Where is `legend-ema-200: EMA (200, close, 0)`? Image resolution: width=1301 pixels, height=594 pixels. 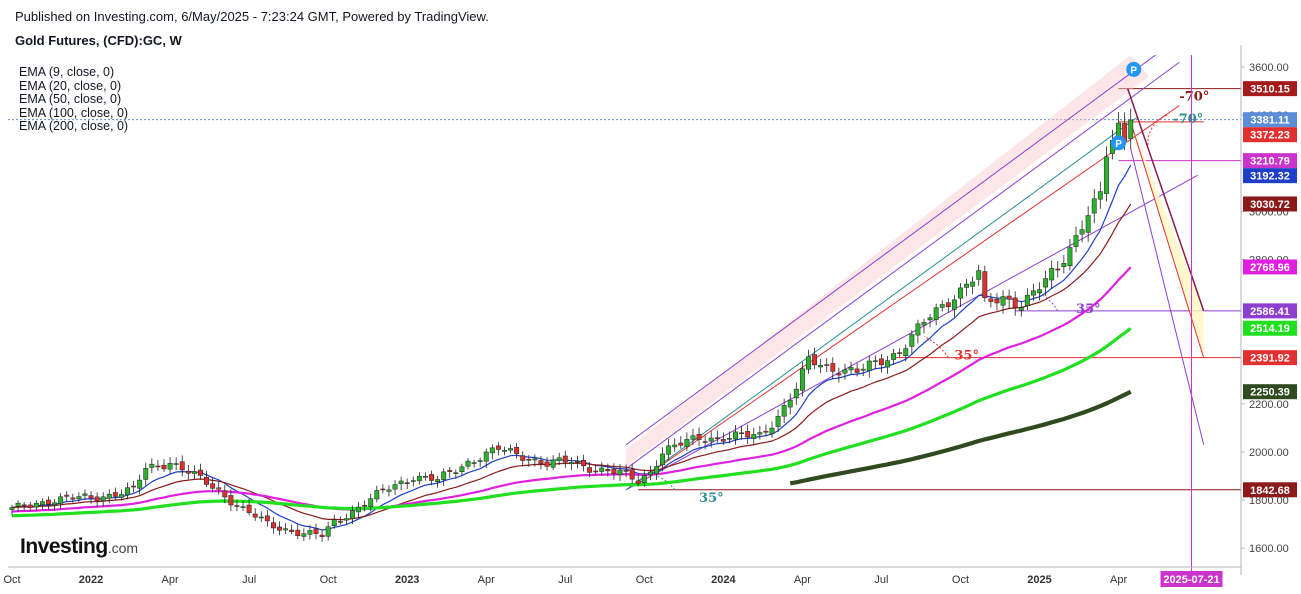
legend-ema-200: EMA (200, close, 0) is located at coordinates (74, 126).